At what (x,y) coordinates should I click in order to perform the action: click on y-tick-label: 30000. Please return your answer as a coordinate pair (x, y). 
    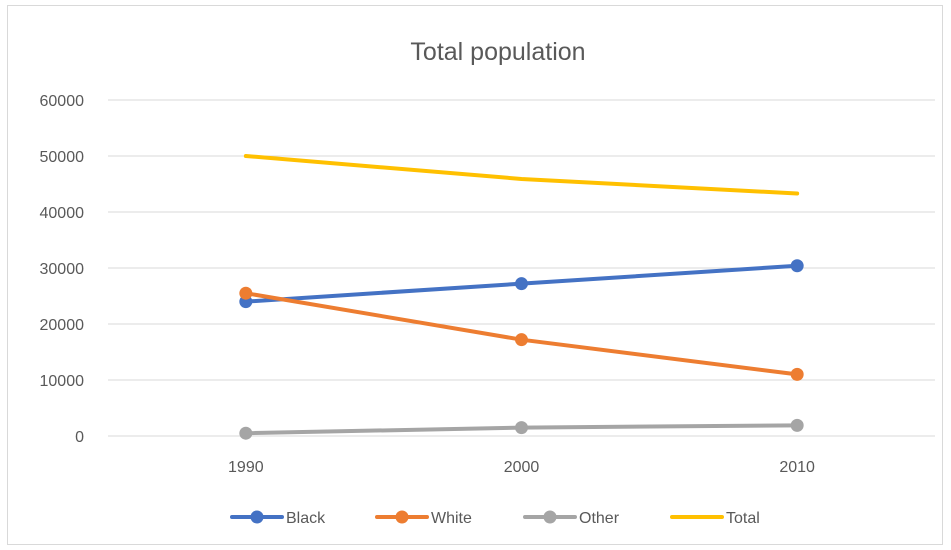
    Looking at the image, I should click on (62, 269).